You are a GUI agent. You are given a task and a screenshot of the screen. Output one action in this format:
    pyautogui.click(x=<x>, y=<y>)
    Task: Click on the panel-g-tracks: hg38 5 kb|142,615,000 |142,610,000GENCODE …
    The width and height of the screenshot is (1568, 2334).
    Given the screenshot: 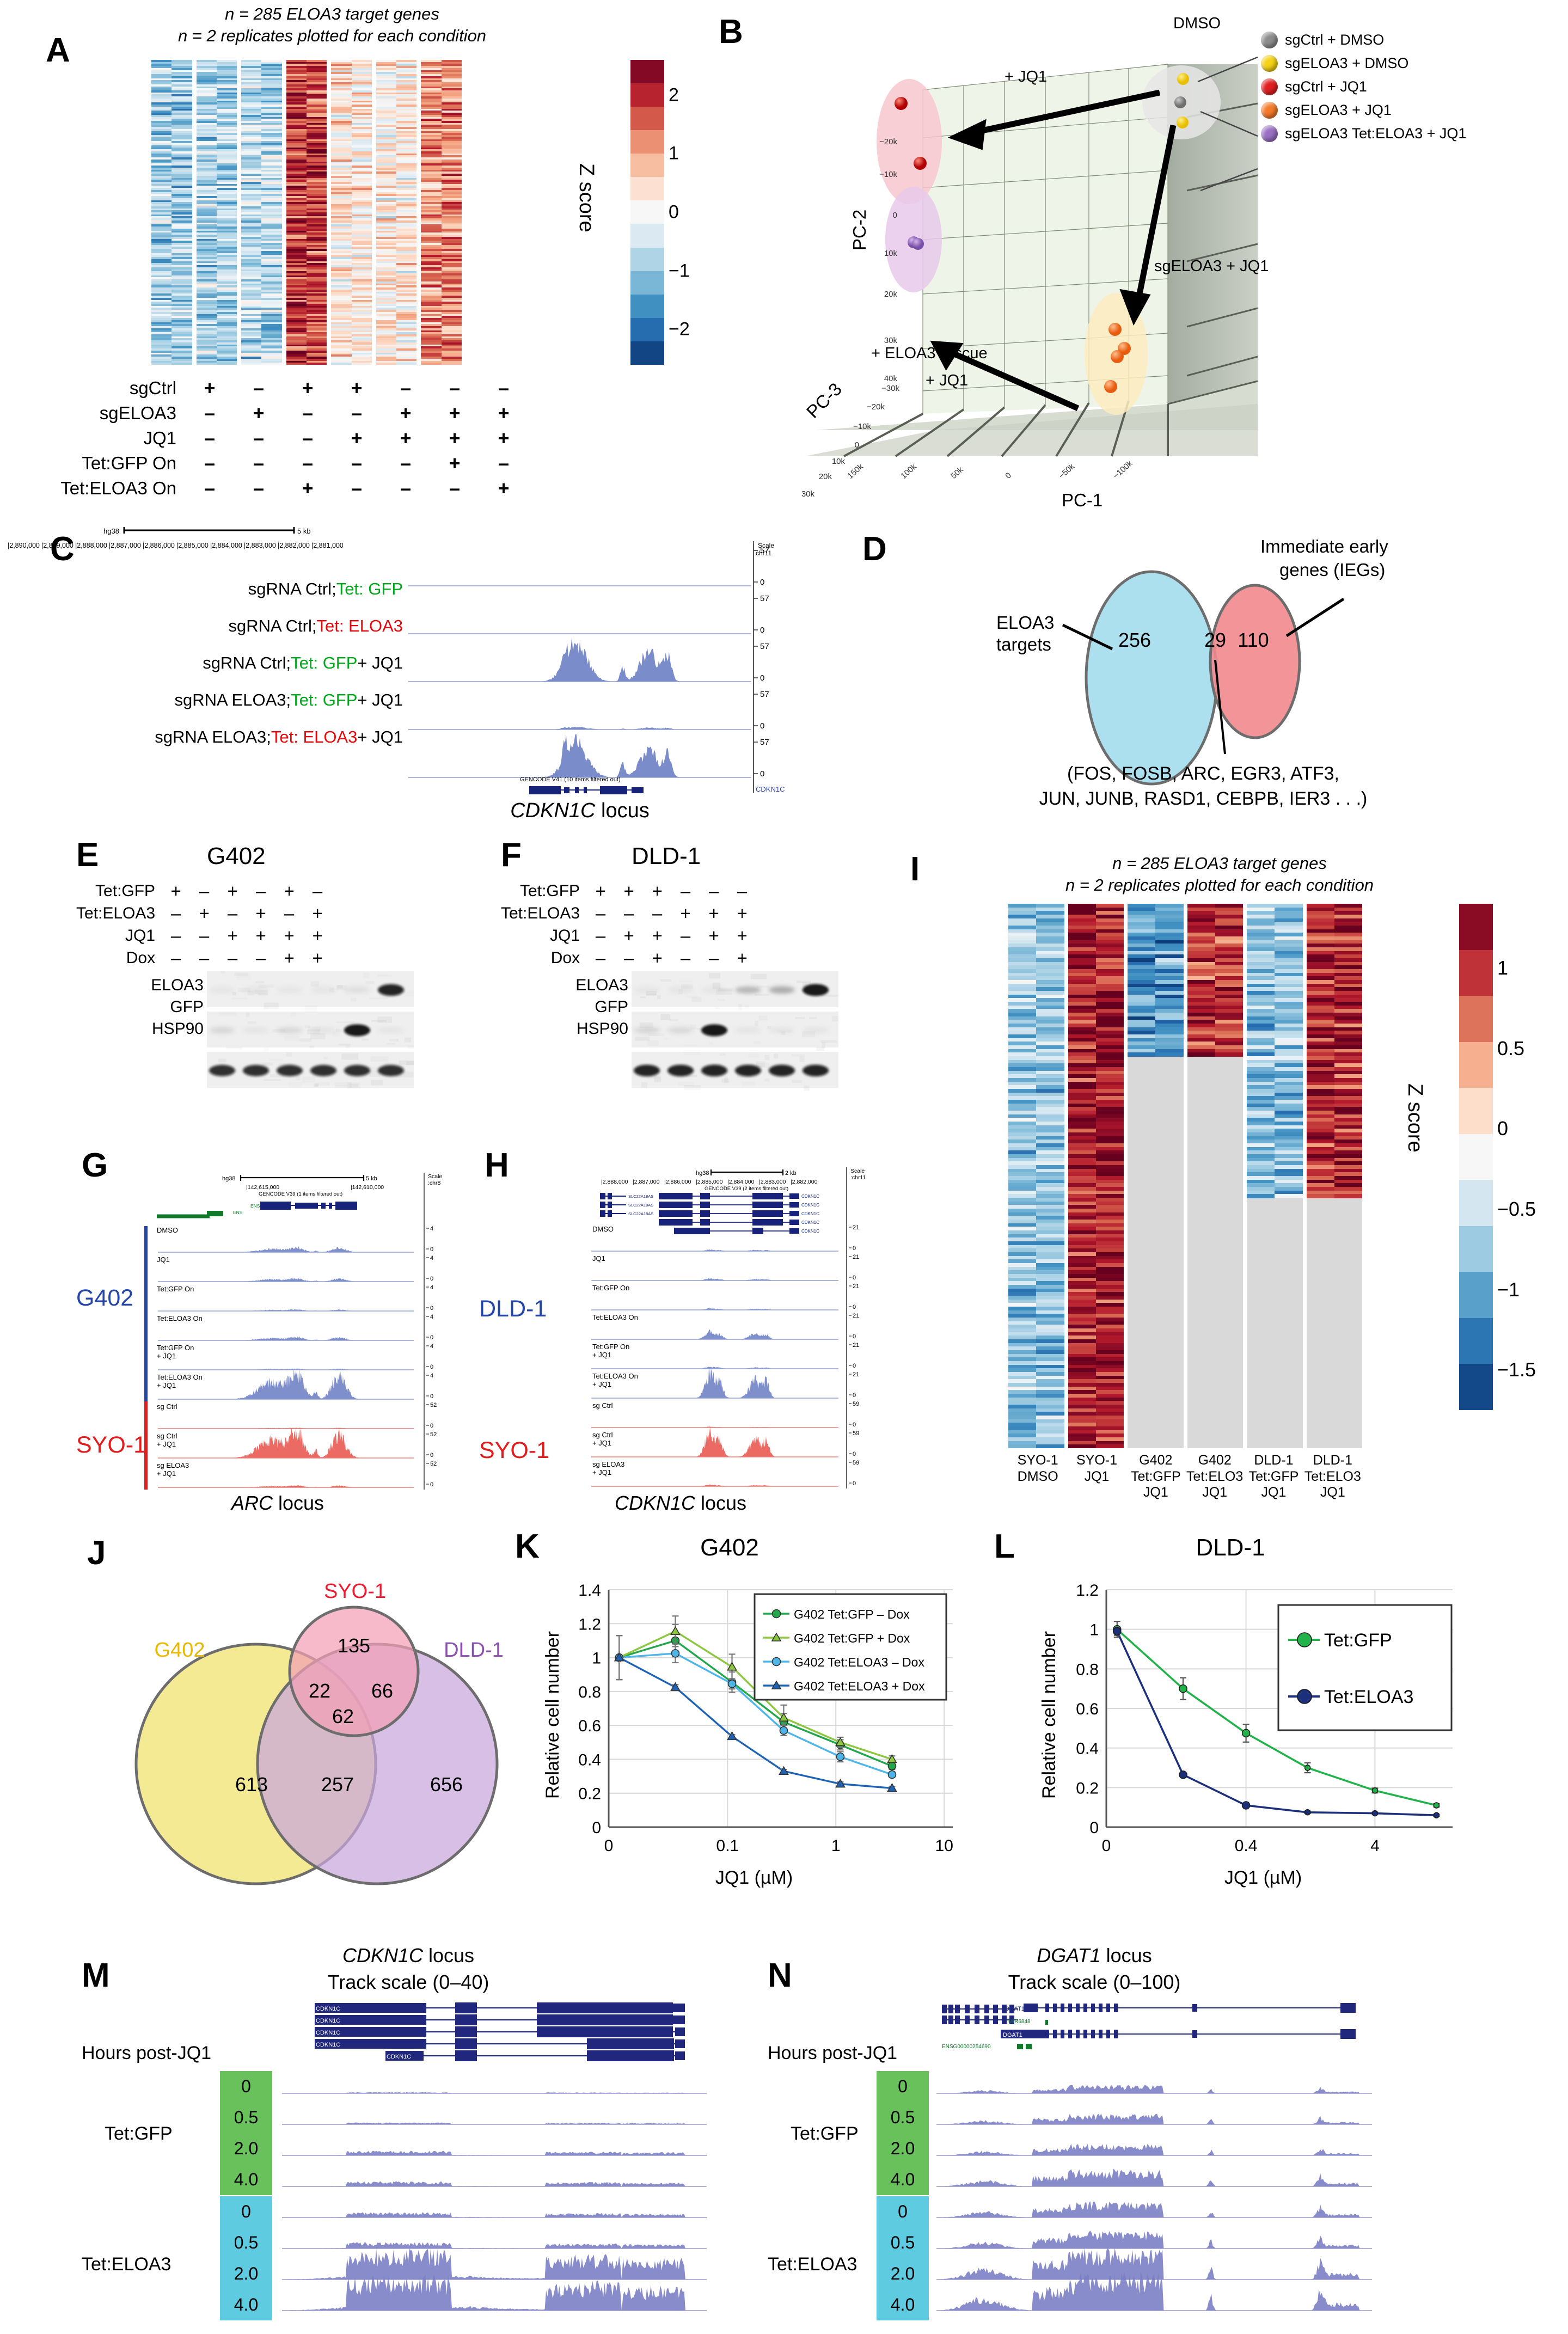 What is the action you would take?
    pyautogui.click(x=293, y=1331)
    